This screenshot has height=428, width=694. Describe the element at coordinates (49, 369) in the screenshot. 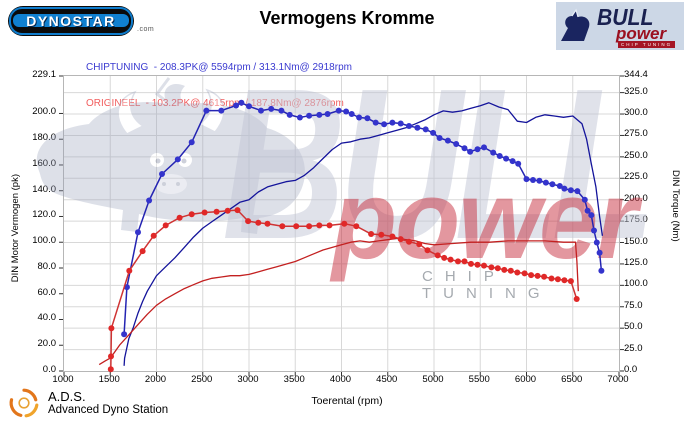

I see `y-left-tick-label: 0.0` at that location.